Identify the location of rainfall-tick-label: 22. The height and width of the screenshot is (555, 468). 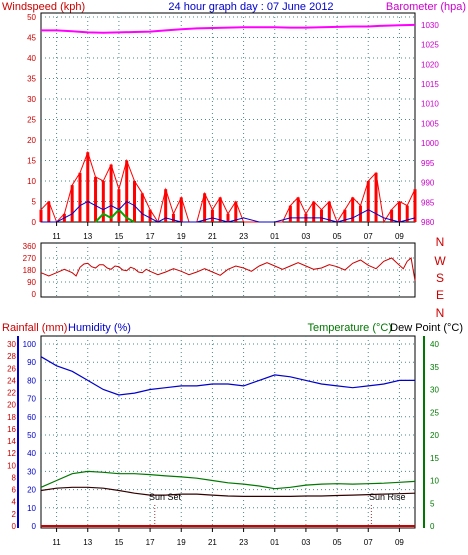
(11, 393).